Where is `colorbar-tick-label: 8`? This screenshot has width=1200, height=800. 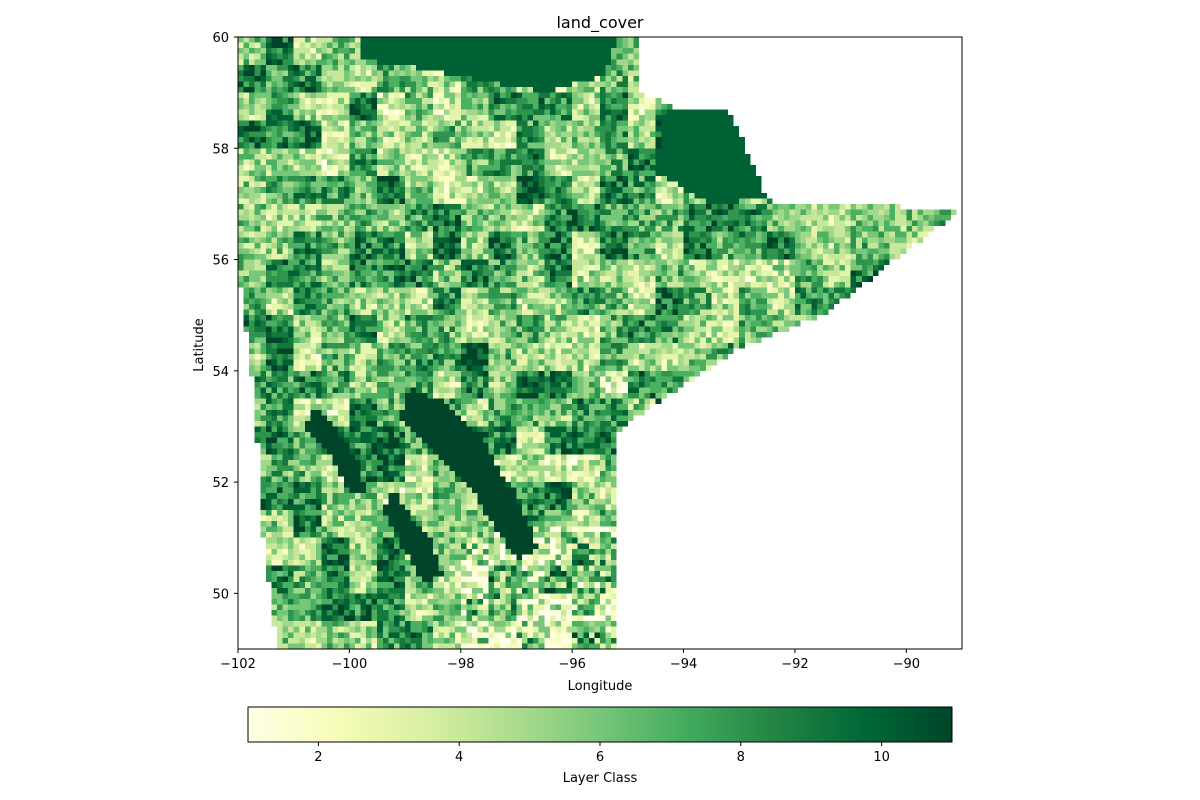 colorbar-tick-label: 8 is located at coordinates (741, 757).